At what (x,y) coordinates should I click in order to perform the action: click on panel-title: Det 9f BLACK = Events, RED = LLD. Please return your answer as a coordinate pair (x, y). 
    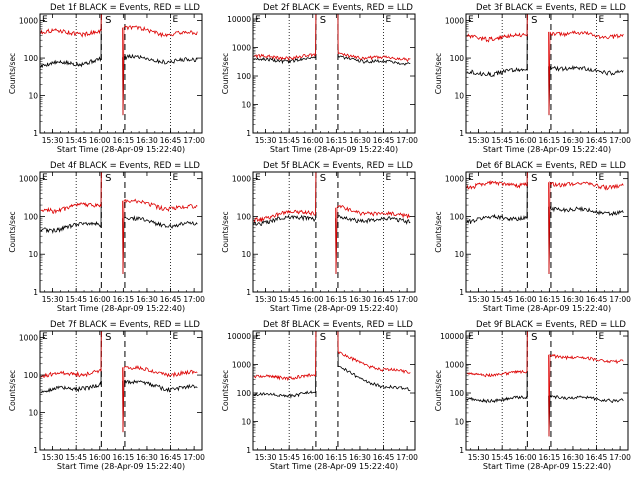
    Looking at the image, I should click on (551, 325).